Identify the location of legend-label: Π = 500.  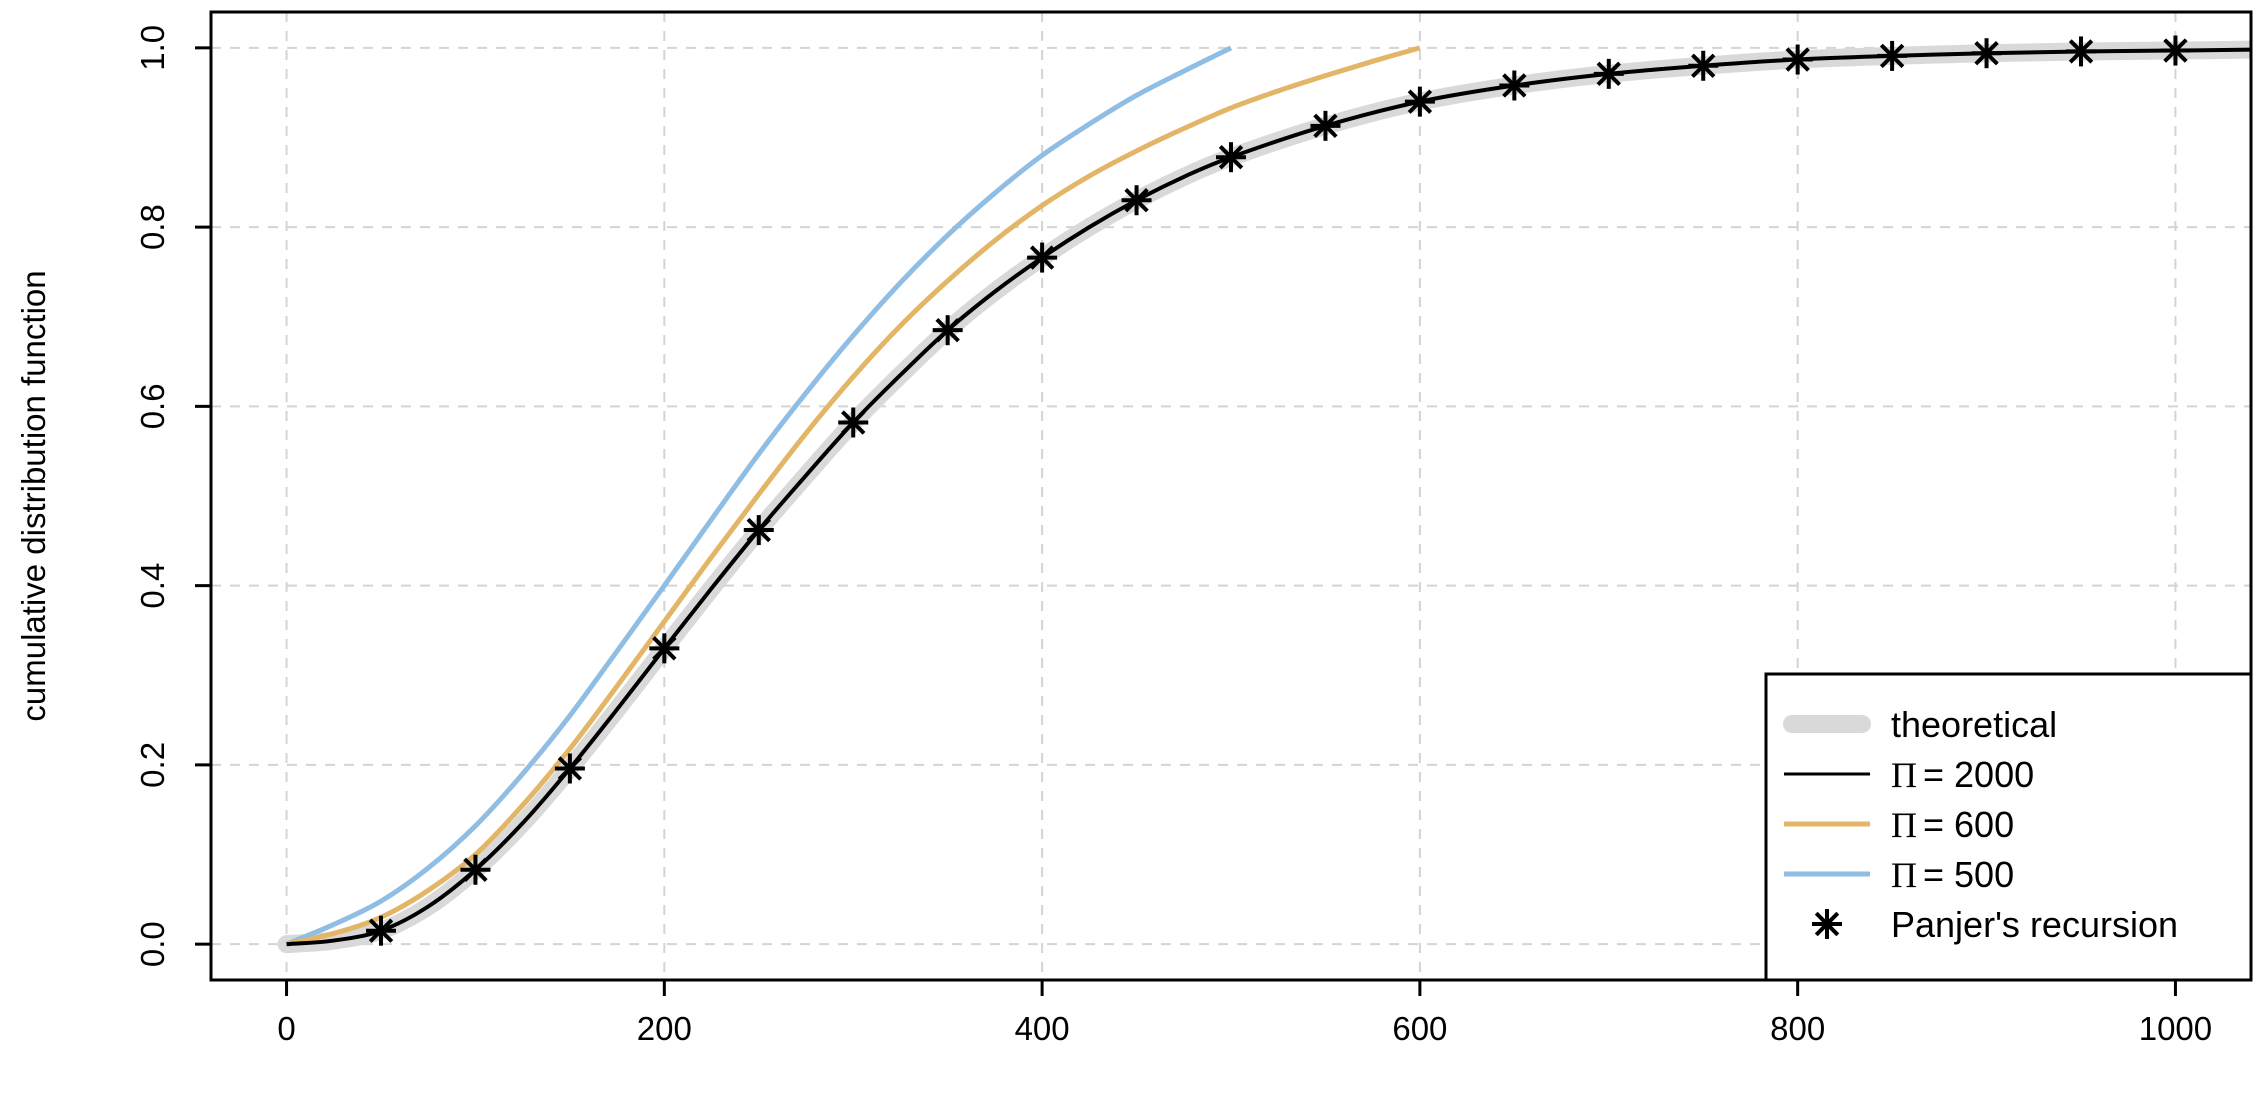
(1952, 874).